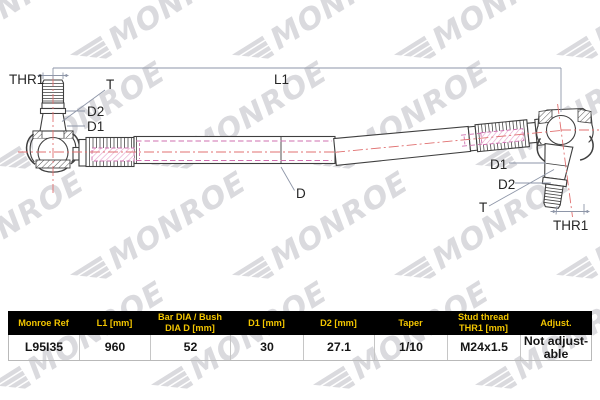 The image size is (600, 400). Describe the element at coordinates (301, 193) in the screenshot. I see `label-d: D` at that location.